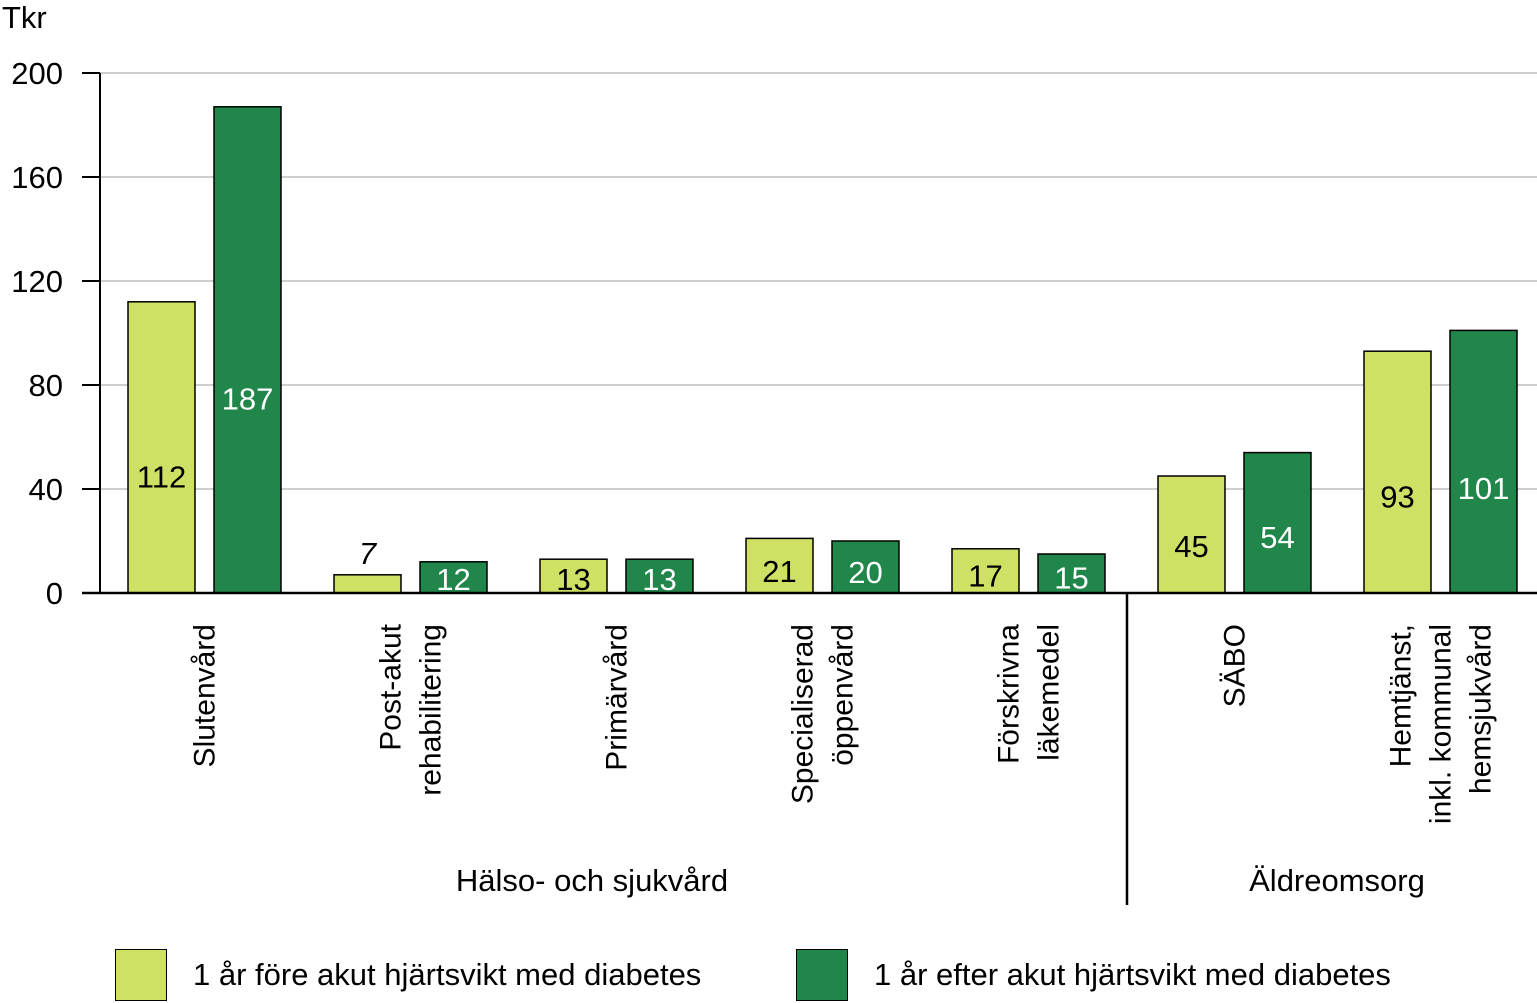 The height and width of the screenshot is (1003, 1537). What do you see at coordinates (1071, 577) in the screenshot?
I see `data-label: 15` at bounding box center [1071, 577].